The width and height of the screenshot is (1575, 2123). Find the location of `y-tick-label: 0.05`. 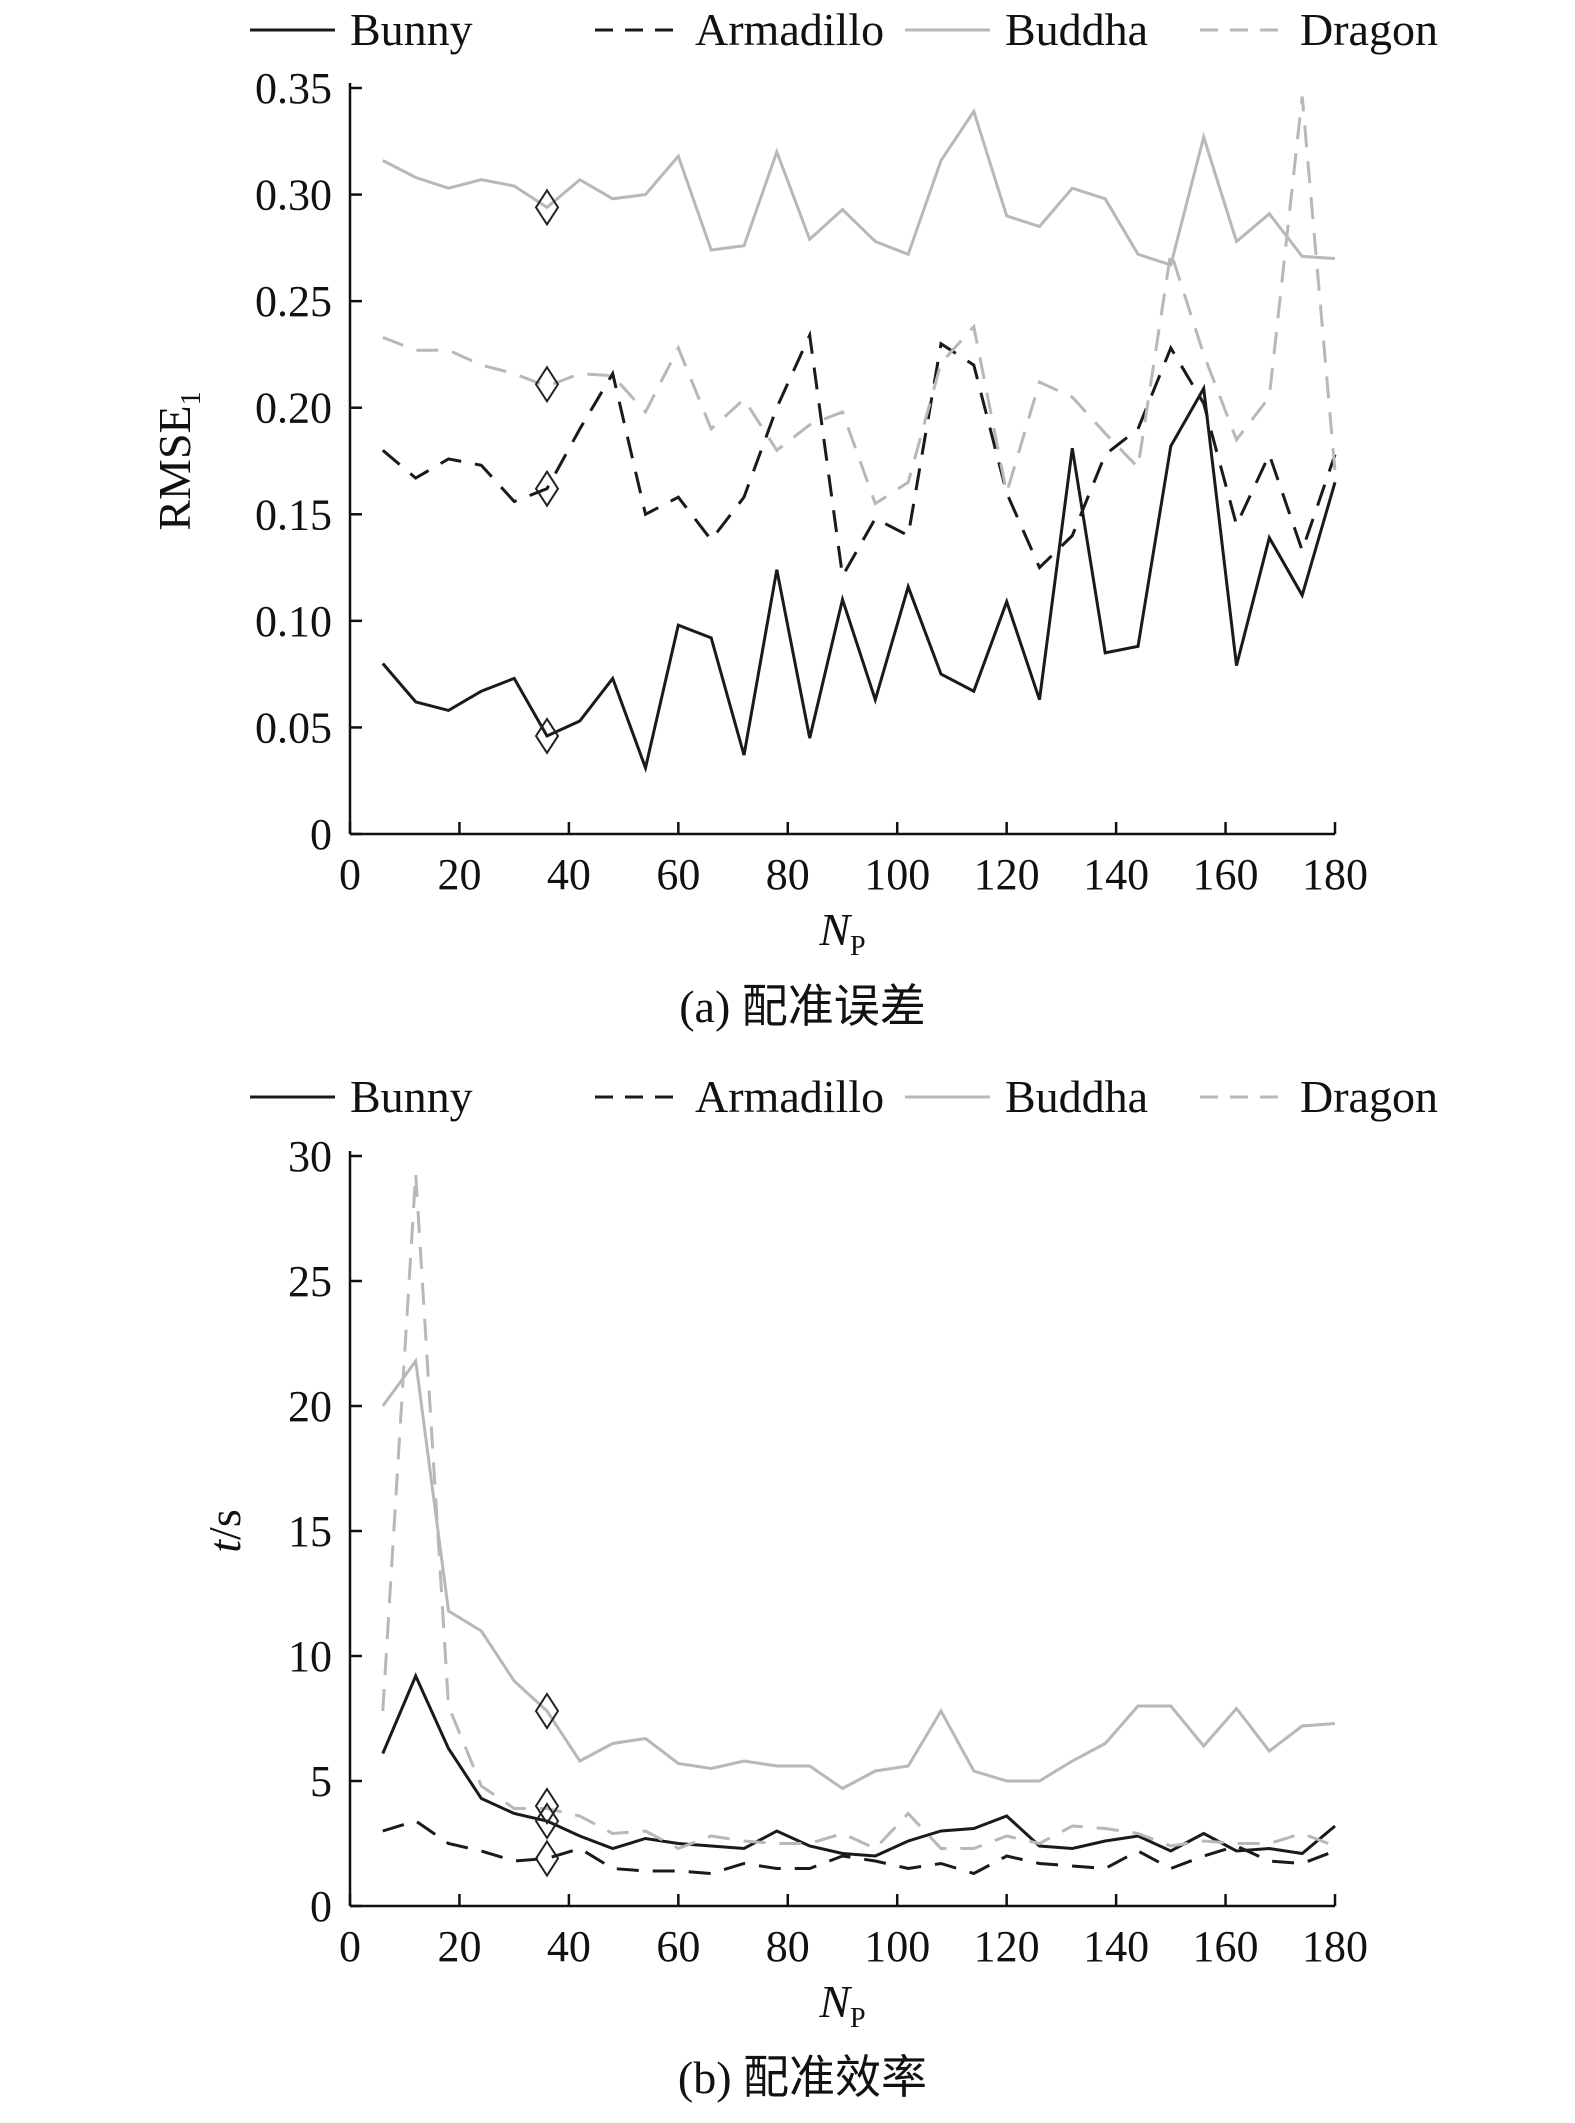

y-tick-label: 0.05 is located at coordinates (293, 727).